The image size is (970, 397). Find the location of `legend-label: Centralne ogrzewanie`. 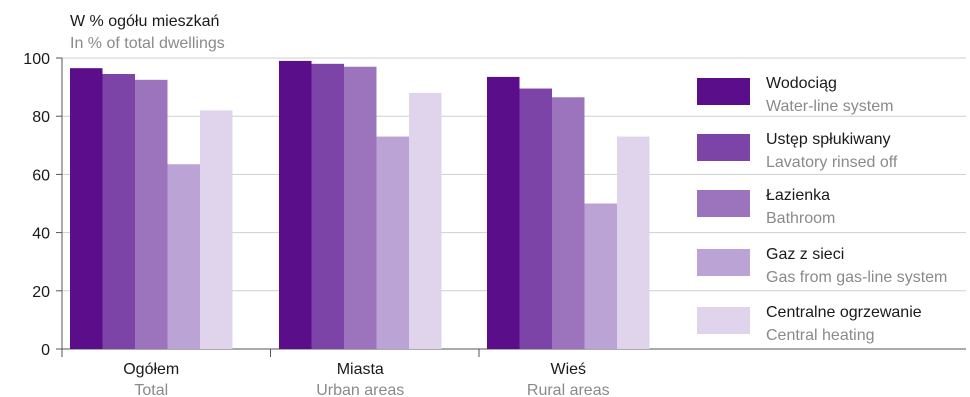

legend-label: Centralne ogrzewanie is located at coordinates (844, 312).